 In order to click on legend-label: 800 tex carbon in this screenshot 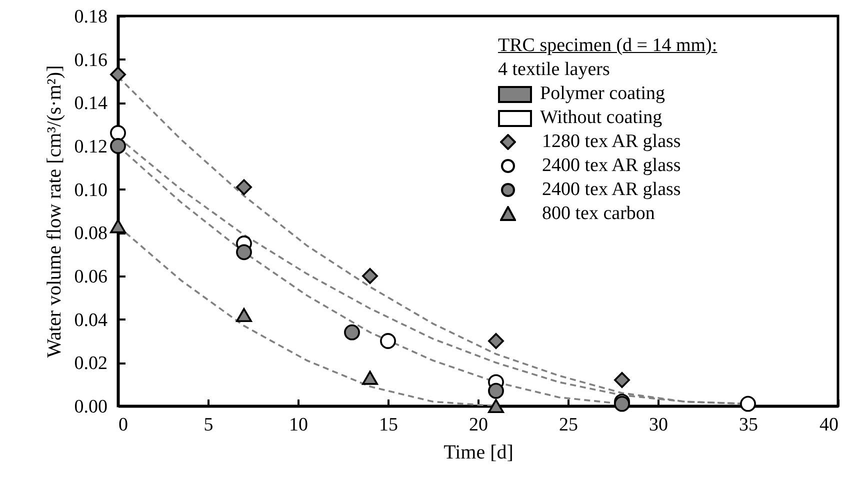, I will do `click(598, 214)`.